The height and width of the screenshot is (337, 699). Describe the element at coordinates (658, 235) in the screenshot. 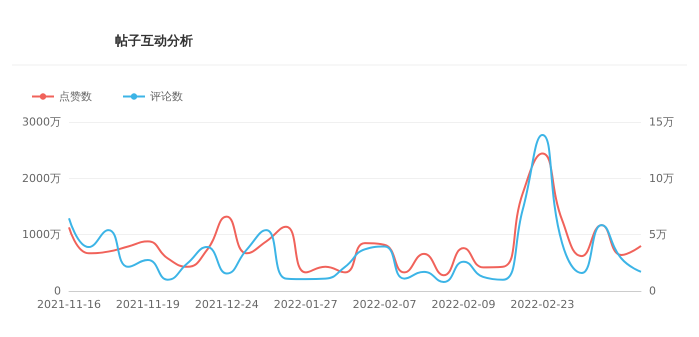

I see `y2-tick-label: 5万` at that location.